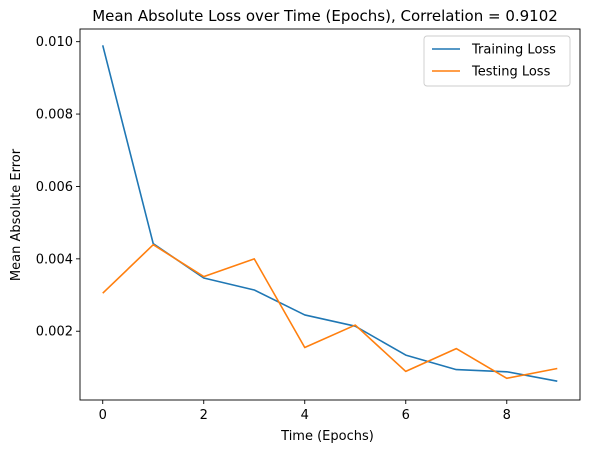 The image size is (595, 453). What do you see at coordinates (511, 72) in the screenshot?
I see `legend-label: Testing Loss` at bounding box center [511, 72].